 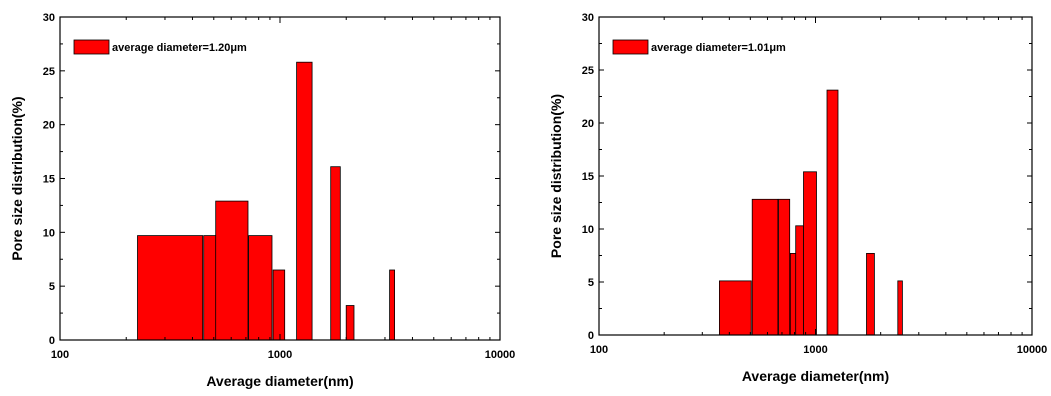 I want to click on legend-label: average diameter=1.01μm, so click(x=718, y=48).